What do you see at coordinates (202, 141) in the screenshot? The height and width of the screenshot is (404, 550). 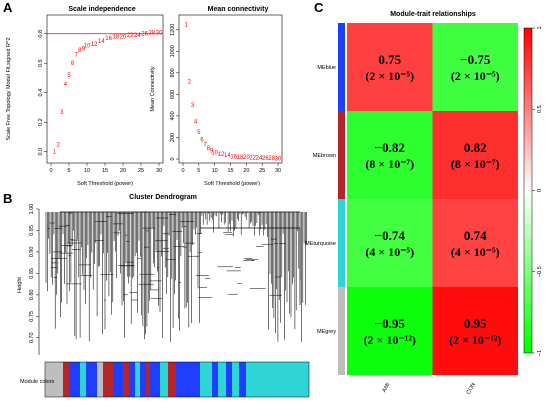 I see `data-point: 6` at bounding box center [202, 141].